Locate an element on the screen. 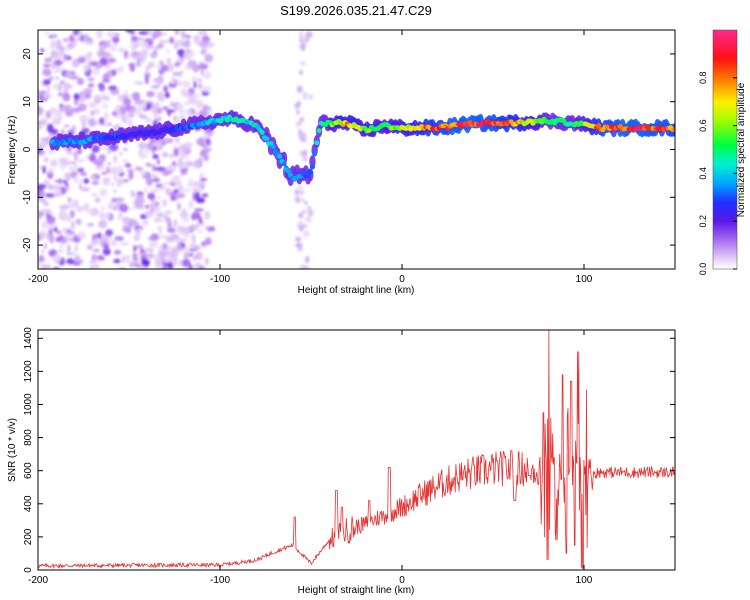 The height and width of the screenshot is (600, 750). colorbar-label: Normalized spectral amplitude is located at coordinates (741, 149).